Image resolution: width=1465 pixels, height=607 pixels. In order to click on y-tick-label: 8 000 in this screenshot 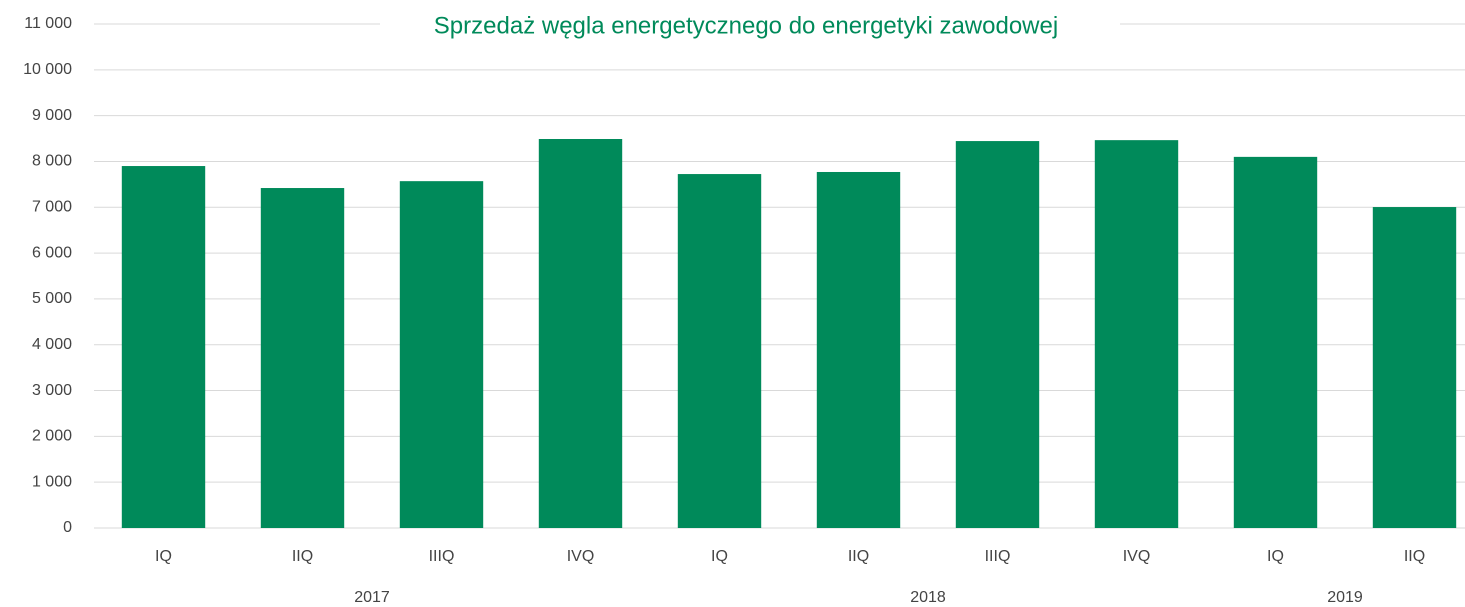, I will do `click(52, 161)`.